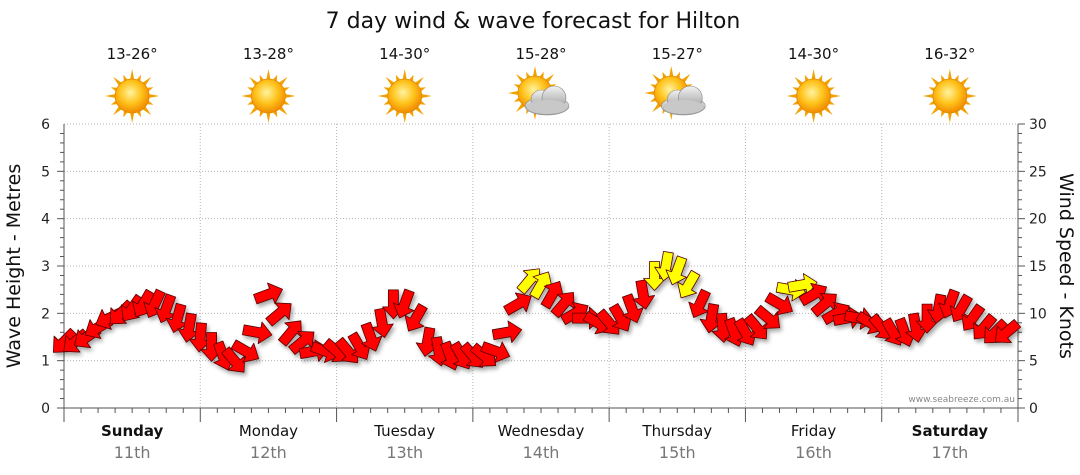 The height and width of the screenshot is (475, 1080). I want to click on credit-text: www.seabreeze.com.au, so click(961, 400).